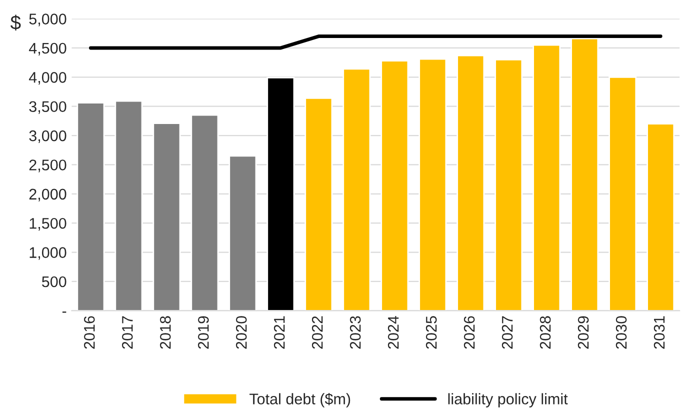  Describe the element at coordinates (203, 332) in the screenshot. I see `x-tick-label: 2019` at that location.